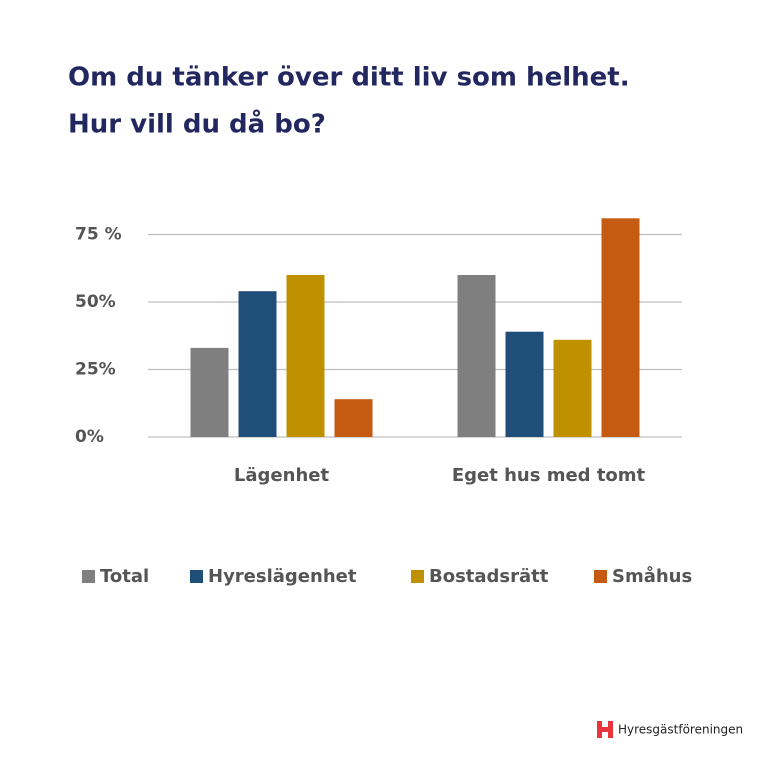  What do you see at coordinates (95, 370) in the screenshot?
I see `y-tick-label: 25%` at bounding box center [95, 370].